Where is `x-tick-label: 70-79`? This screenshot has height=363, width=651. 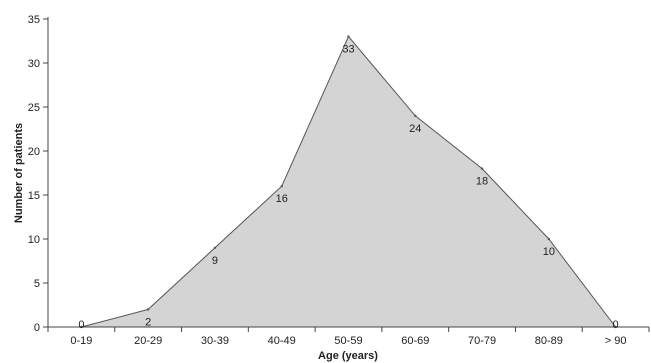 x-tick-label: 70-79 is located at coordinates (482, 341).